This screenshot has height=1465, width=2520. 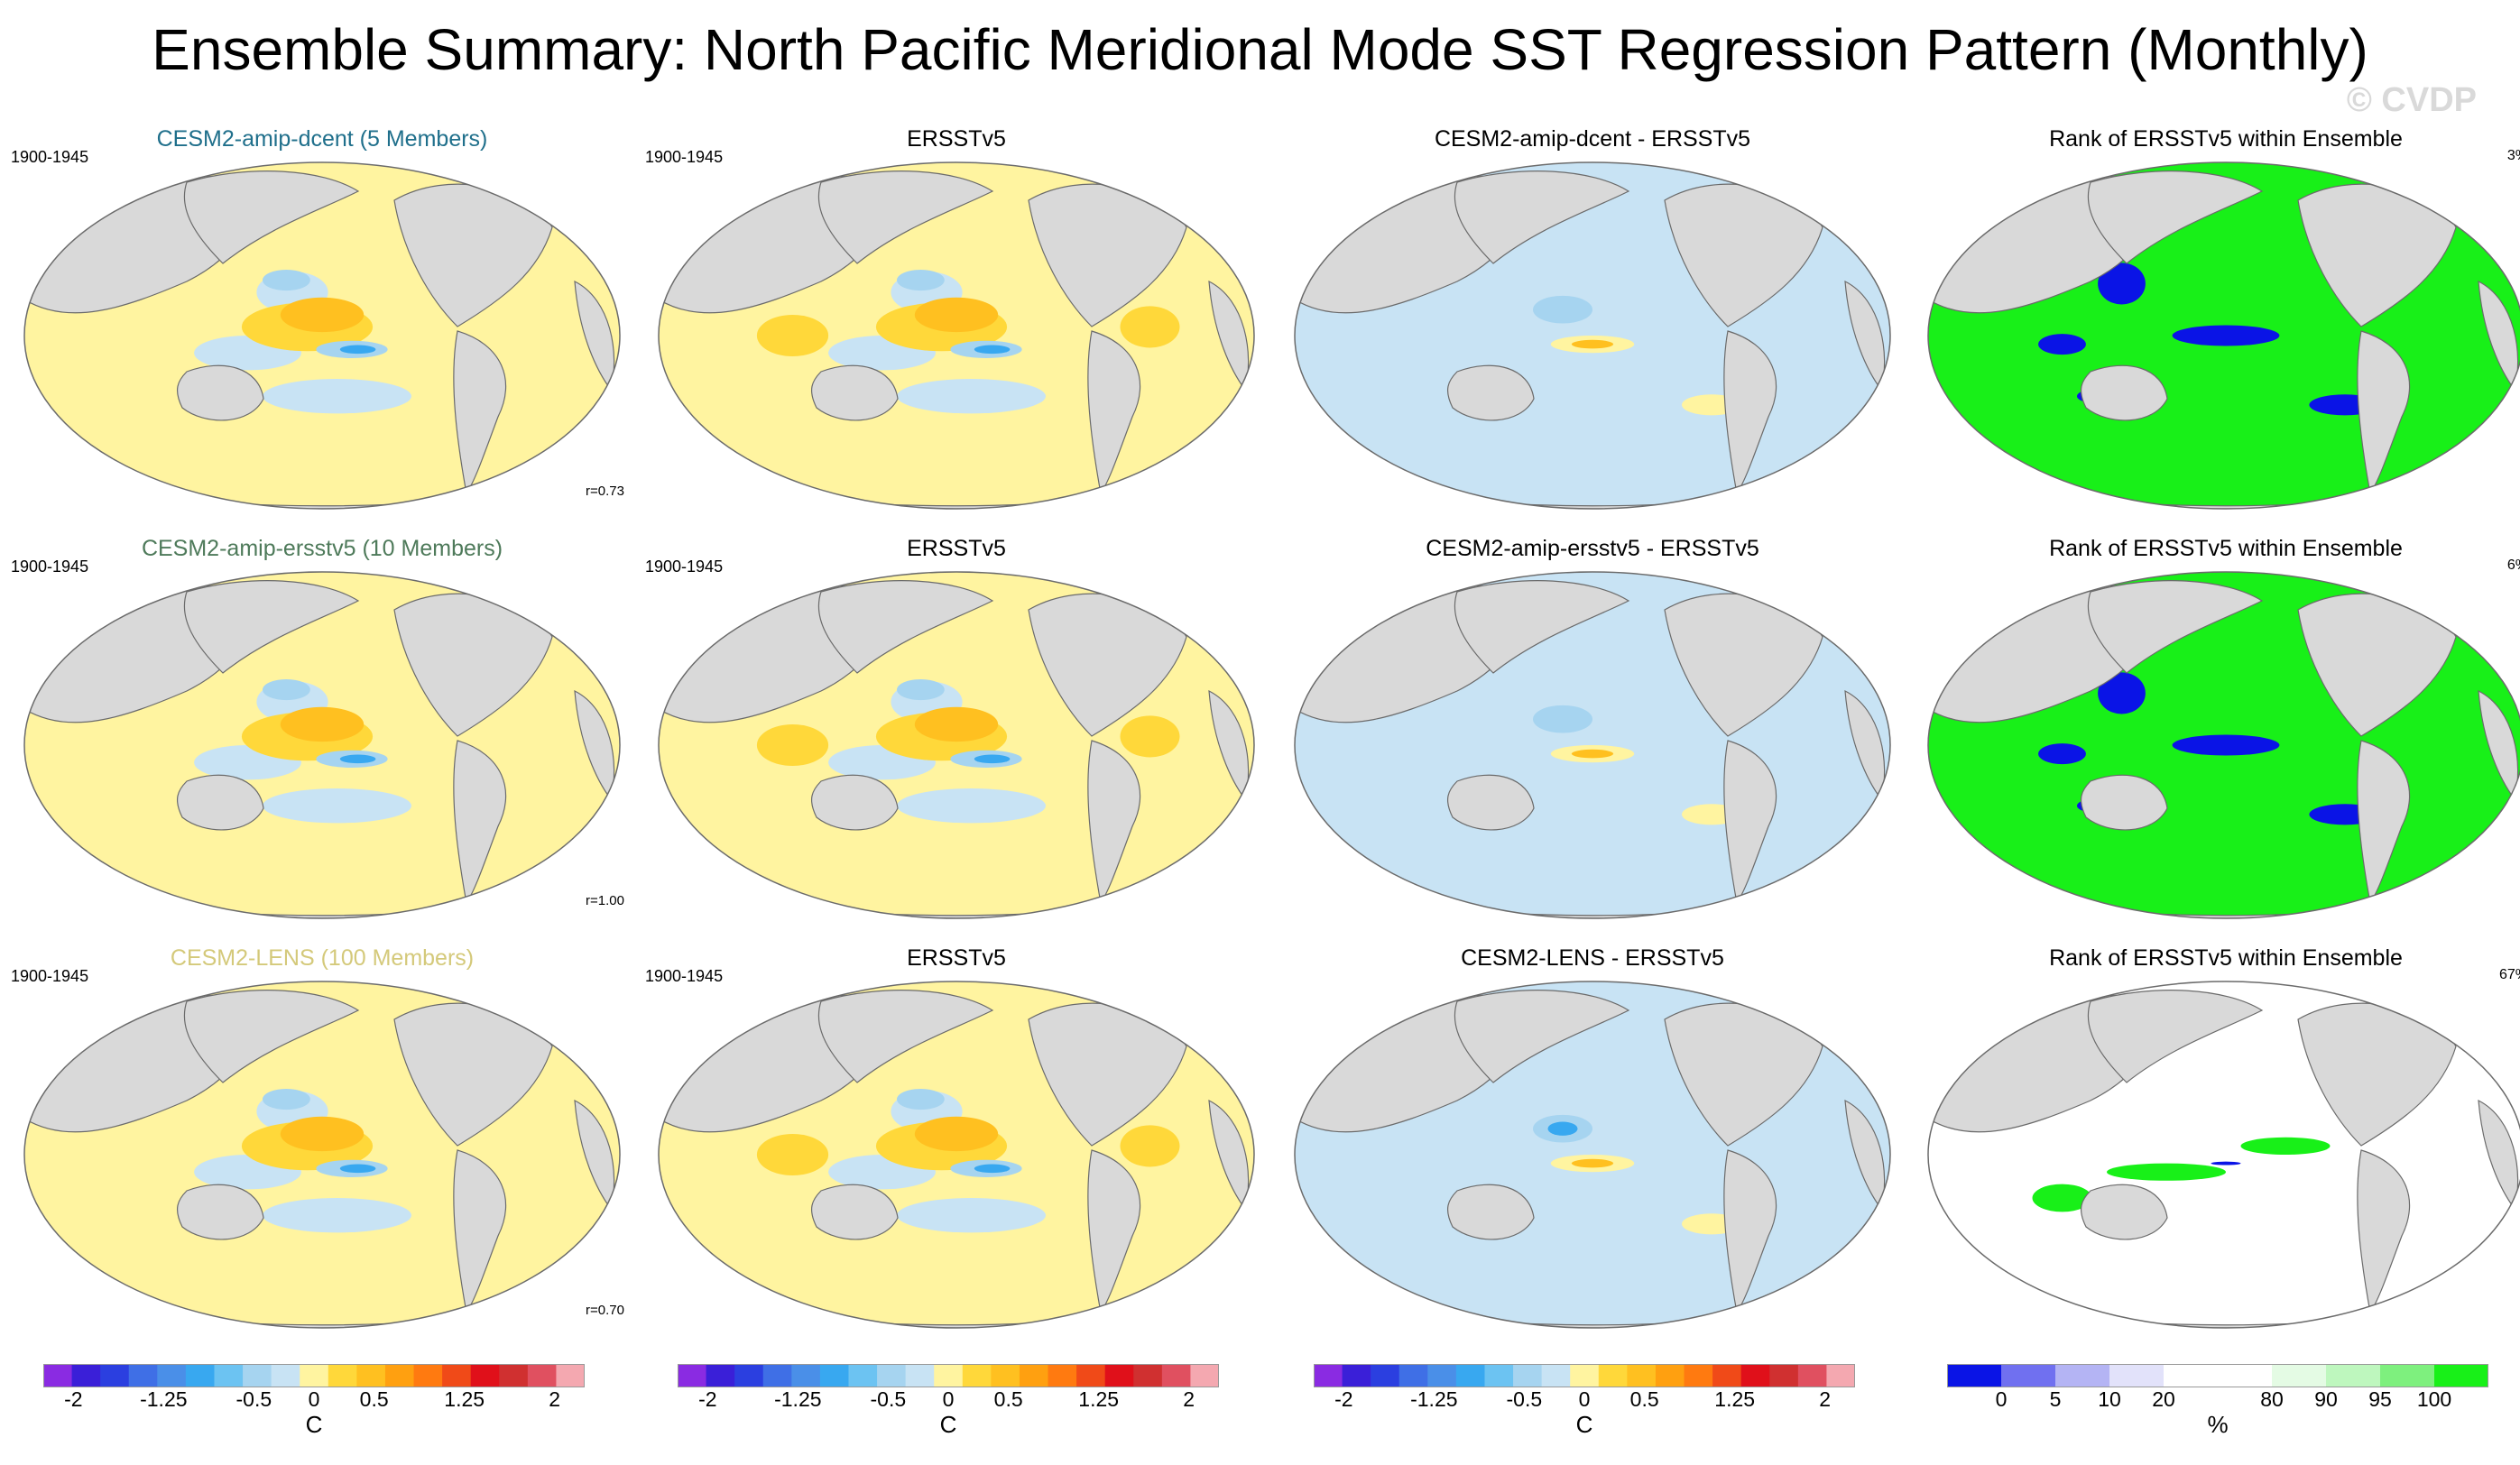 I want to click on panel-title: CESM2-amip-ersstv5 - ERSSTv5, so click(x=1592, y=549).